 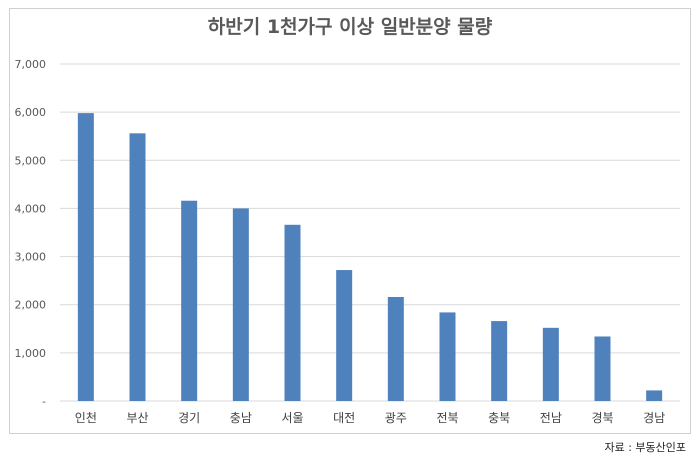 What do you see at coordinates (31, 208) in the screenshot?
I see `y-tick-label: 4,000` at bounding box center [31, 208].